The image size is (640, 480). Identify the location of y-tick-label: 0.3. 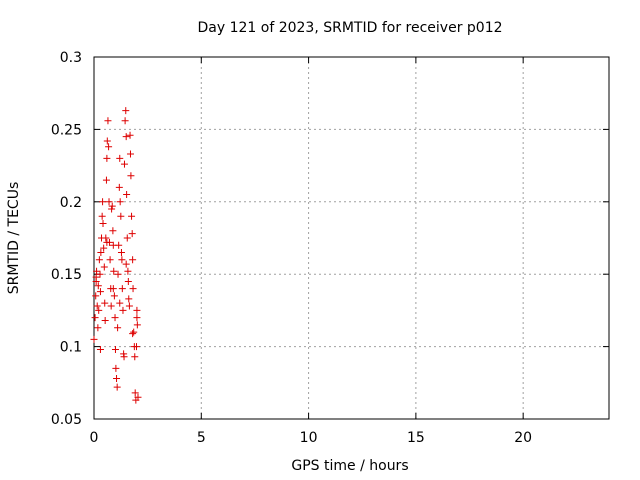
(71, 58).